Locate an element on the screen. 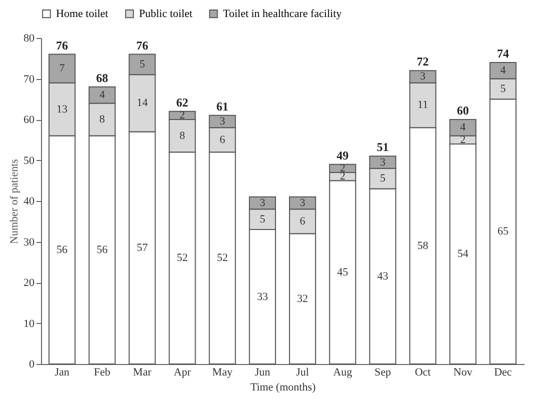  data-label: 7 is located at coordinates (62, 68).